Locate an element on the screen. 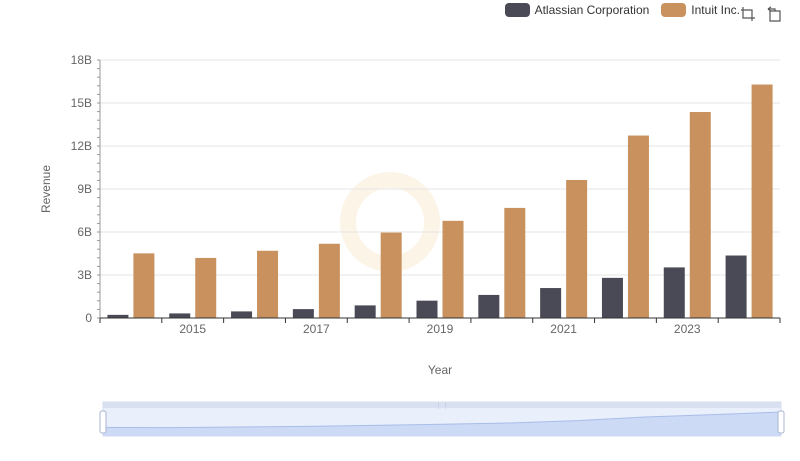  zoom-slider-preview-line is located at coordinates (442, 420).